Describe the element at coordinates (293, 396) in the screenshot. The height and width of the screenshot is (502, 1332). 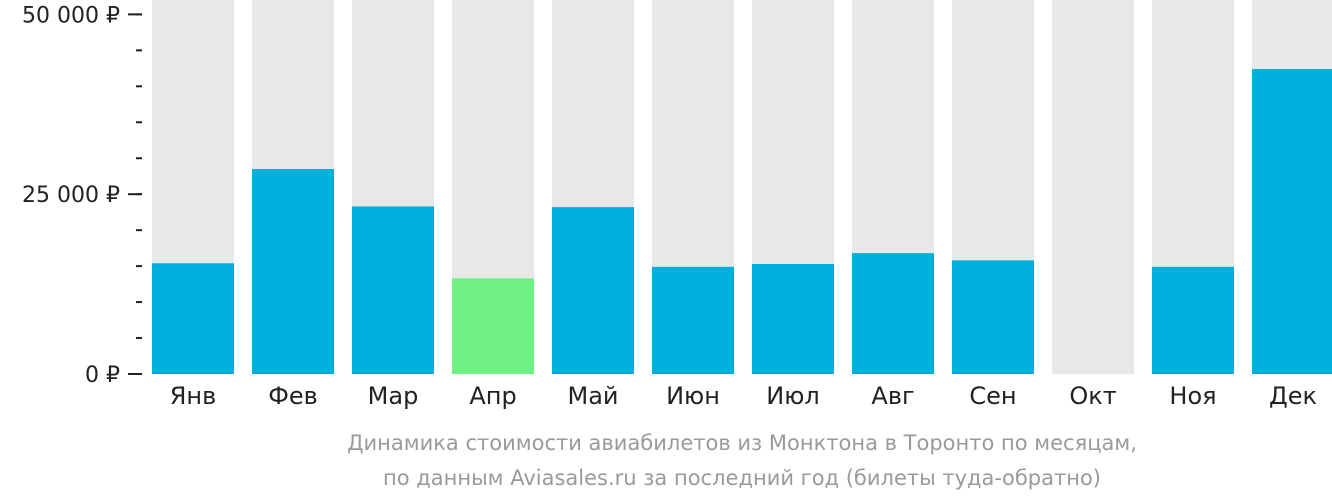
I see `x-tick-label: Фев` at that location.